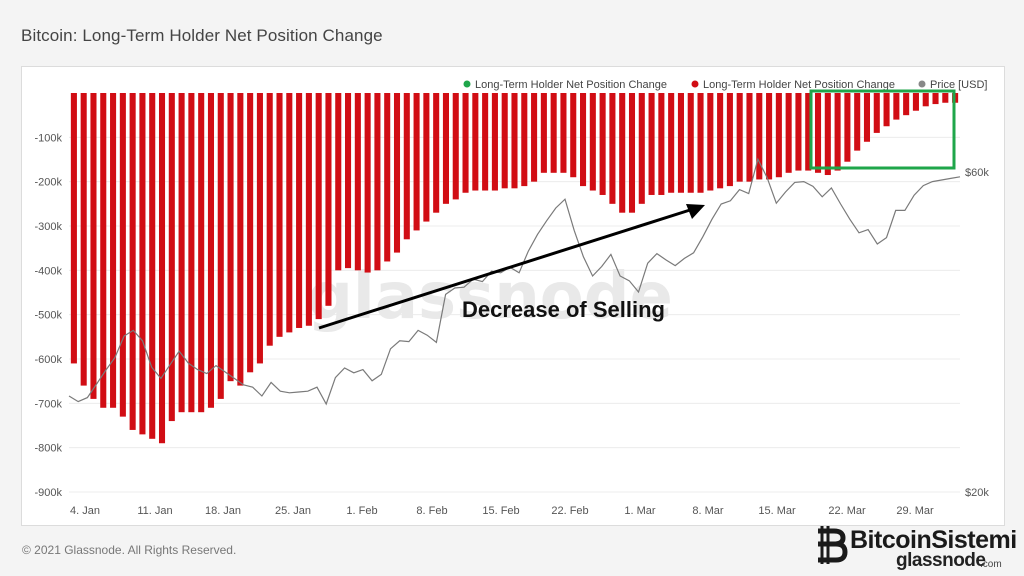 The height and width of the screenshot is (576, 1024). I want to click on y-right-tick-label: $60k, so click(977, 173).